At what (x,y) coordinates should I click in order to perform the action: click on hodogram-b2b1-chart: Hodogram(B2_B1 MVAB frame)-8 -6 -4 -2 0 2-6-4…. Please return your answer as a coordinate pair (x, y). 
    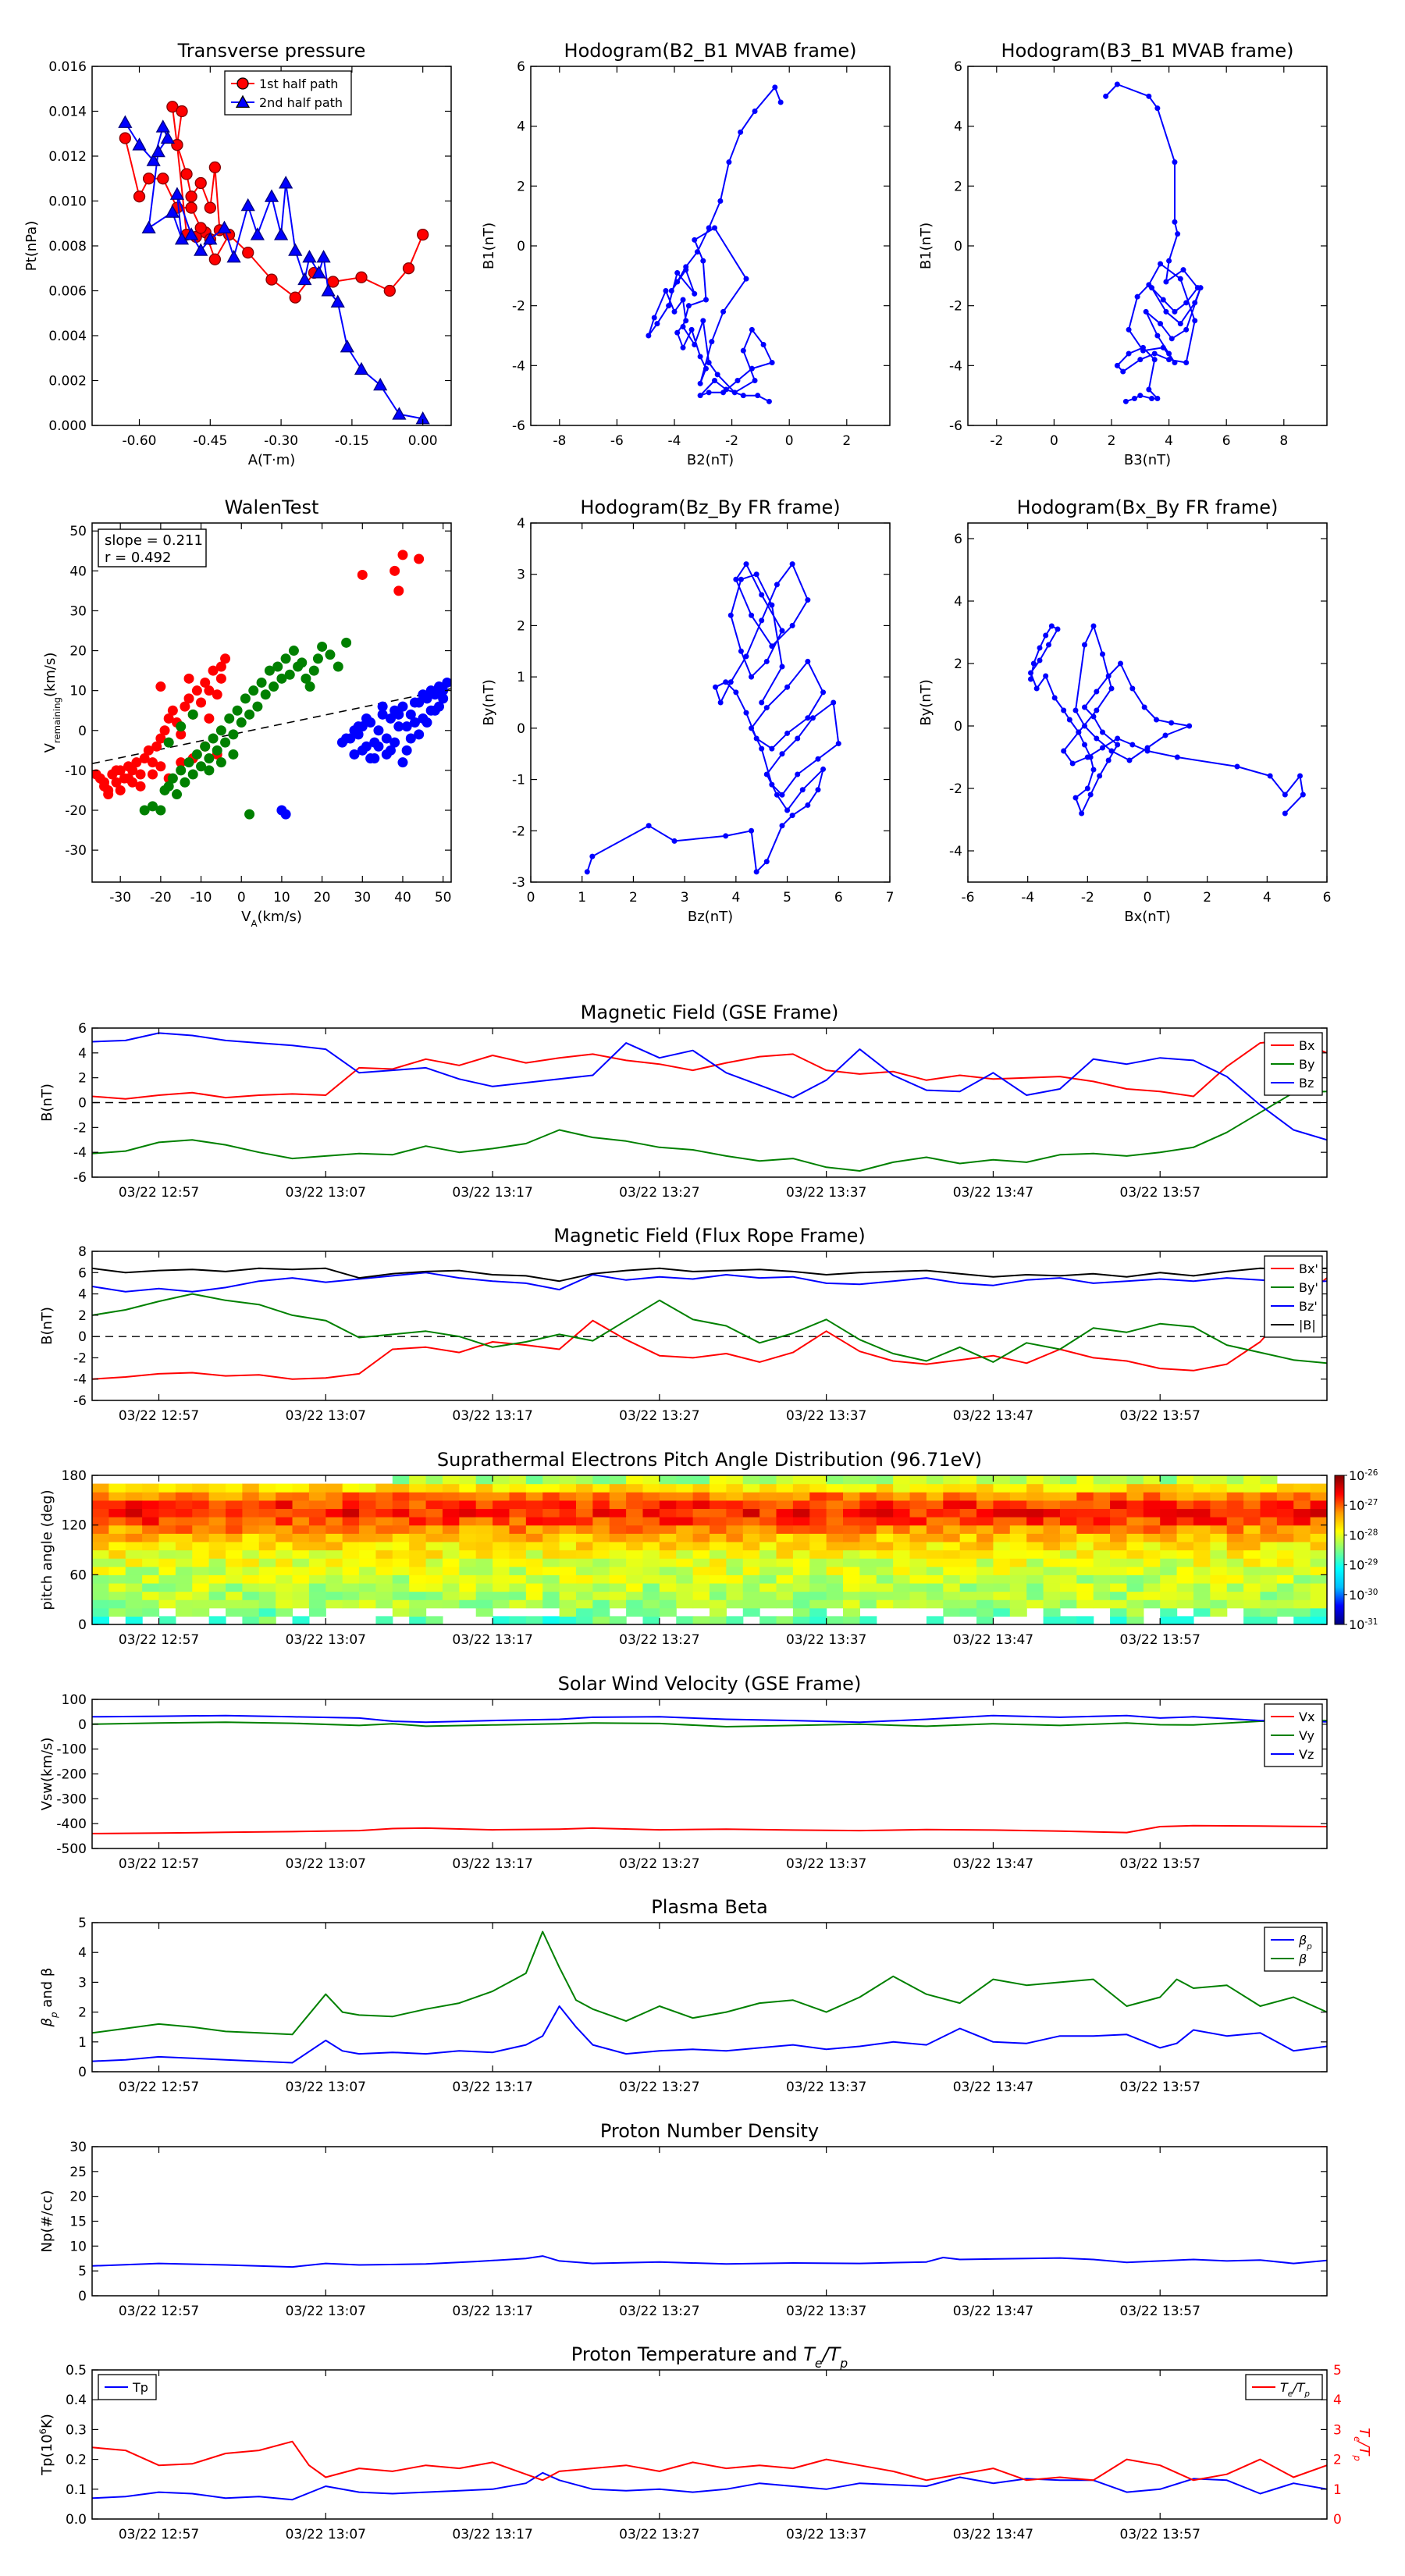
    Looking at the image, I should click on (686, 254).